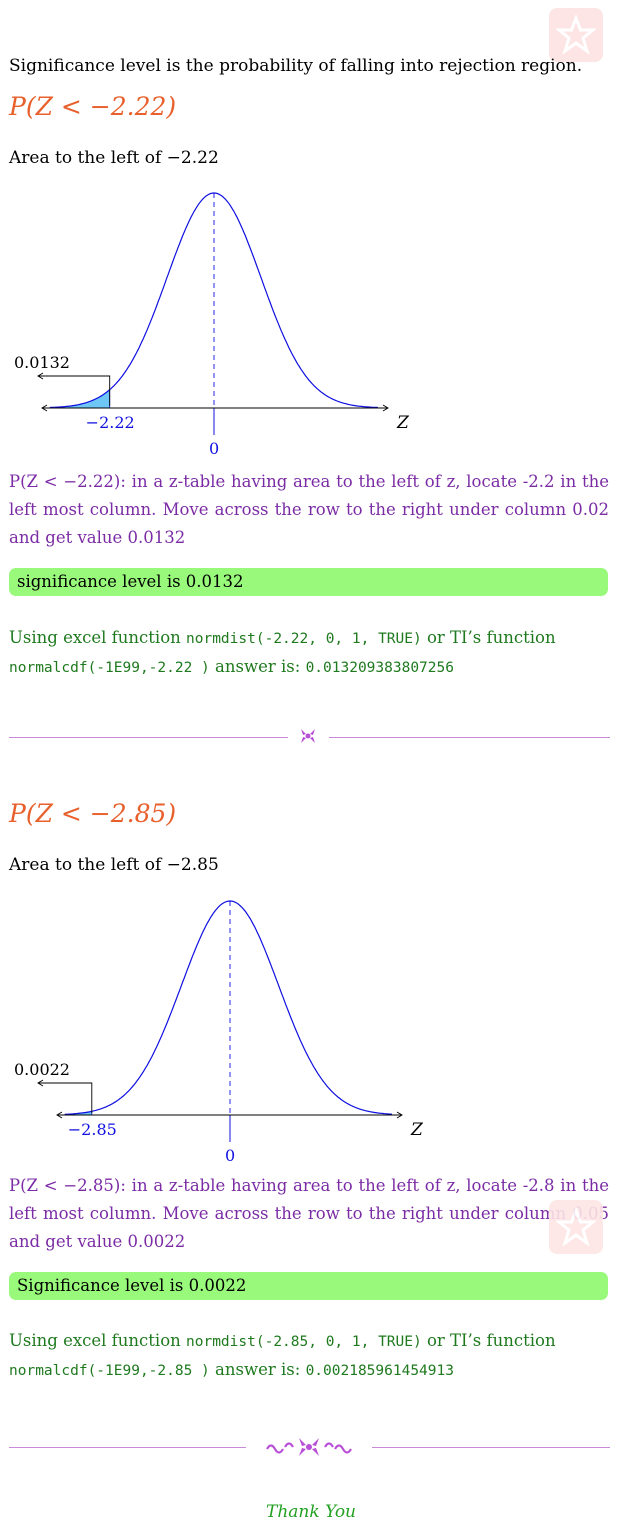 This screenshot has height=1529, width=618. Describe the element at coordinates (304, 1342) in the screenshot. I see `part2-excel-code: normdist(-2.85, 0, 1, TRUE)` at that location.